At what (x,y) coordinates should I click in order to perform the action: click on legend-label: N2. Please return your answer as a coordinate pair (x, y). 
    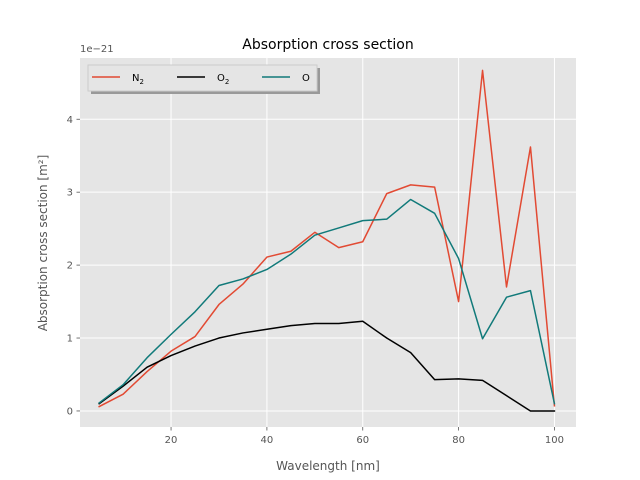
    Looking at the image, I should click on (138, 79).